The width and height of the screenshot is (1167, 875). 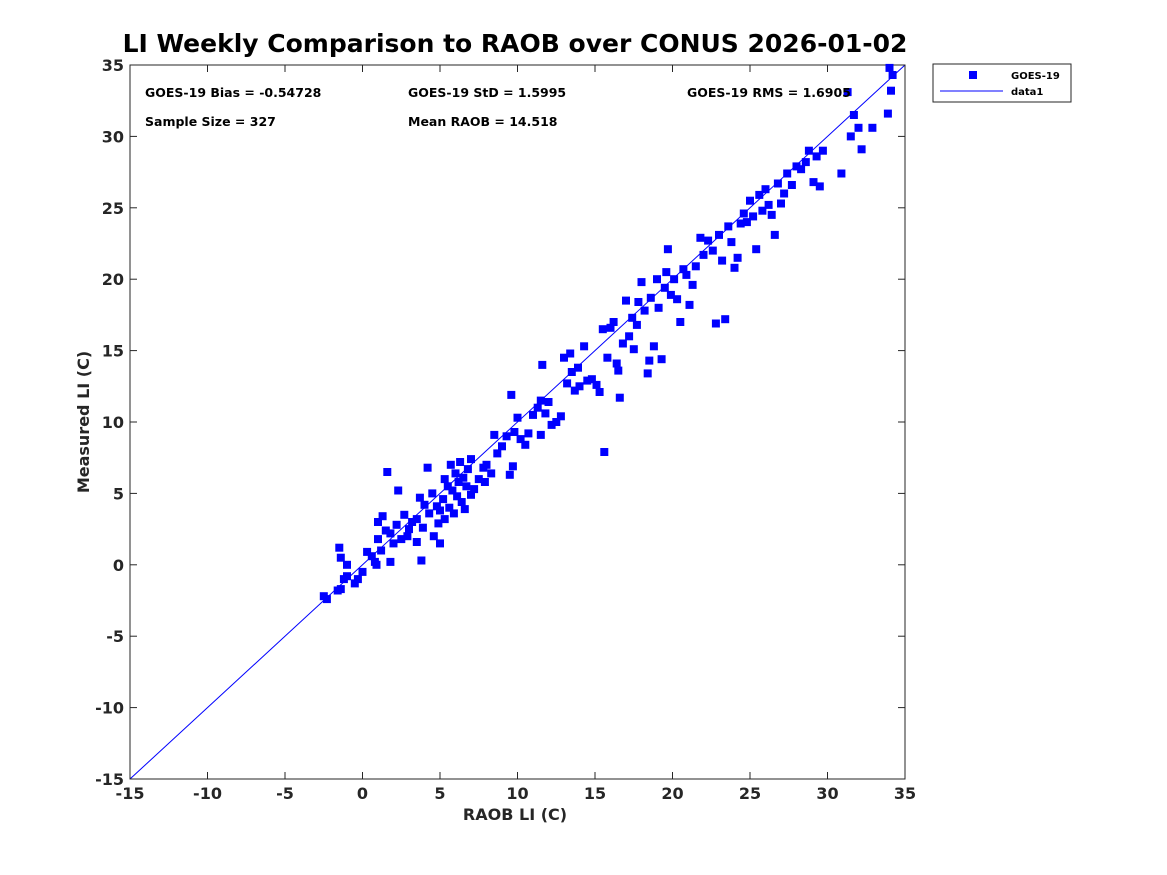 I want to click on x-tick-label: 25, so click(x=750, y=793).